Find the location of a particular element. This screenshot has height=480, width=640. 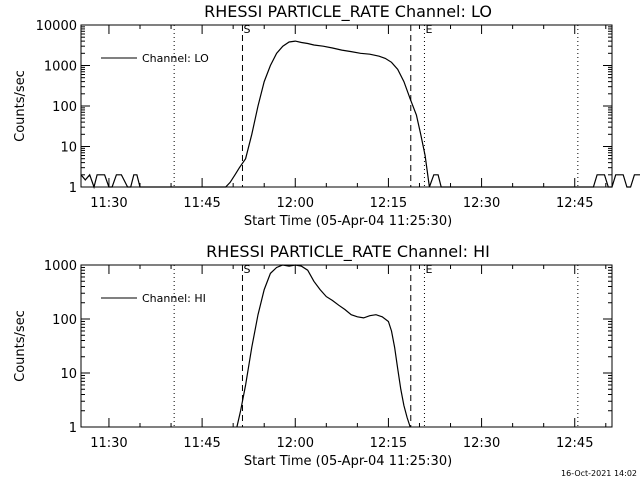

legend: Channel: LO is located at coordinates (155, 58).